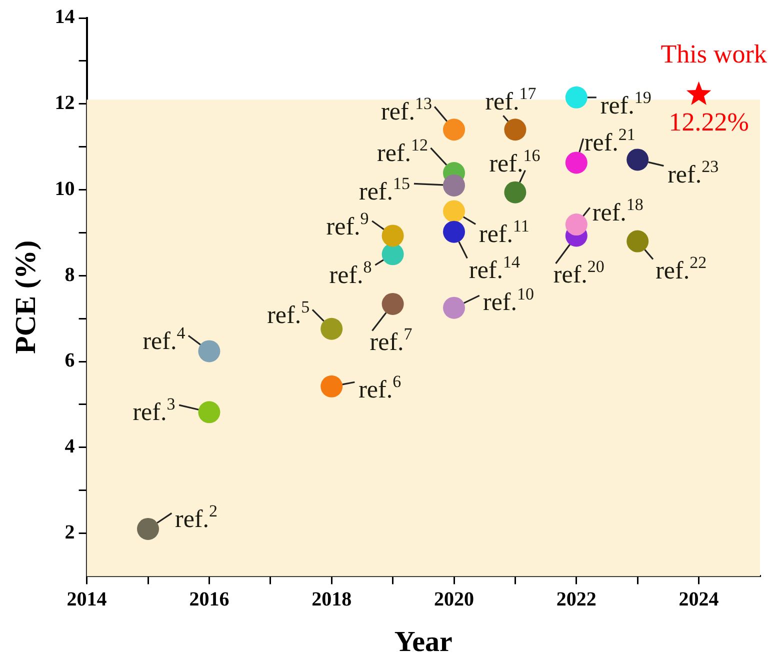 This screenshot has height=669, width=776. Describe the element at coordinates (576, 599) in the screenshot. I see `x-tick-label: 2022` at that location.